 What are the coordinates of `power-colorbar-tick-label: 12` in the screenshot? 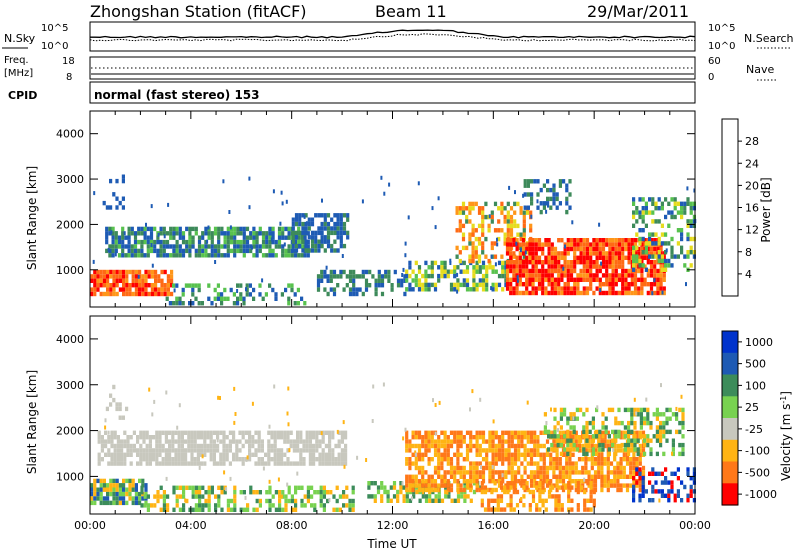 It's located at (752, 230).